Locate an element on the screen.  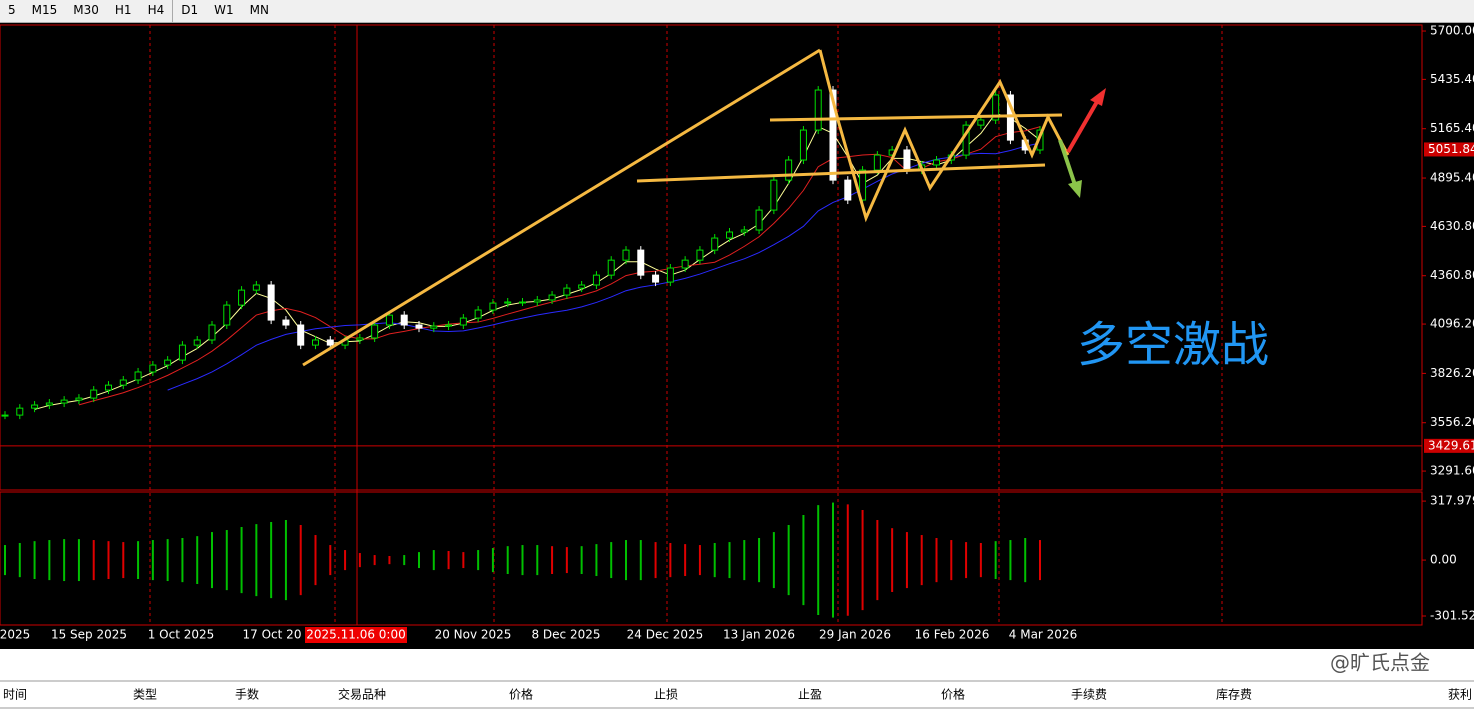
x-tick-label: 29 Jan 2026 is located at coordinates (855, 635).